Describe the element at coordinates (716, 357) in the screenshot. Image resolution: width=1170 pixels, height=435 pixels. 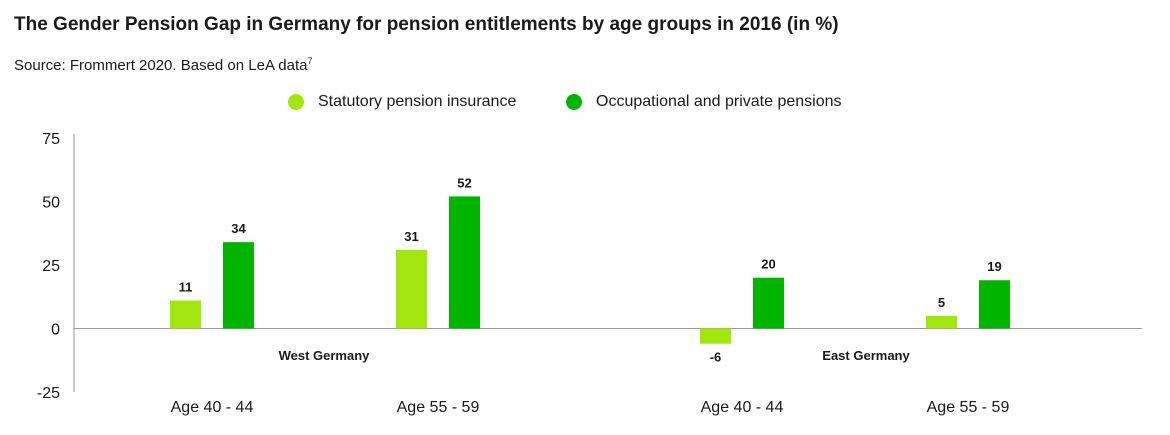
I see `bar-value-label: -6` at that location.